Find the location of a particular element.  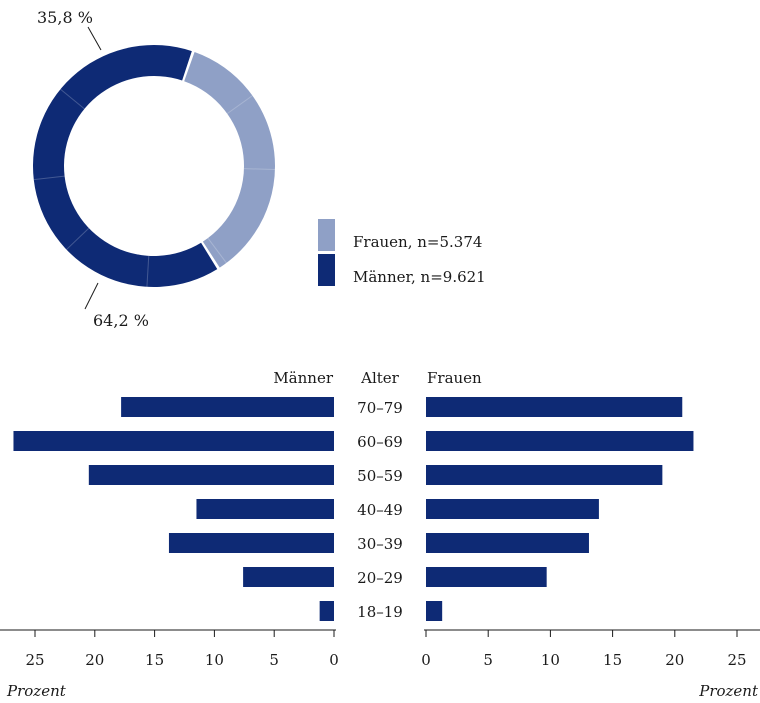

legend-swatch-frauen is located at coordinates (326, 235).